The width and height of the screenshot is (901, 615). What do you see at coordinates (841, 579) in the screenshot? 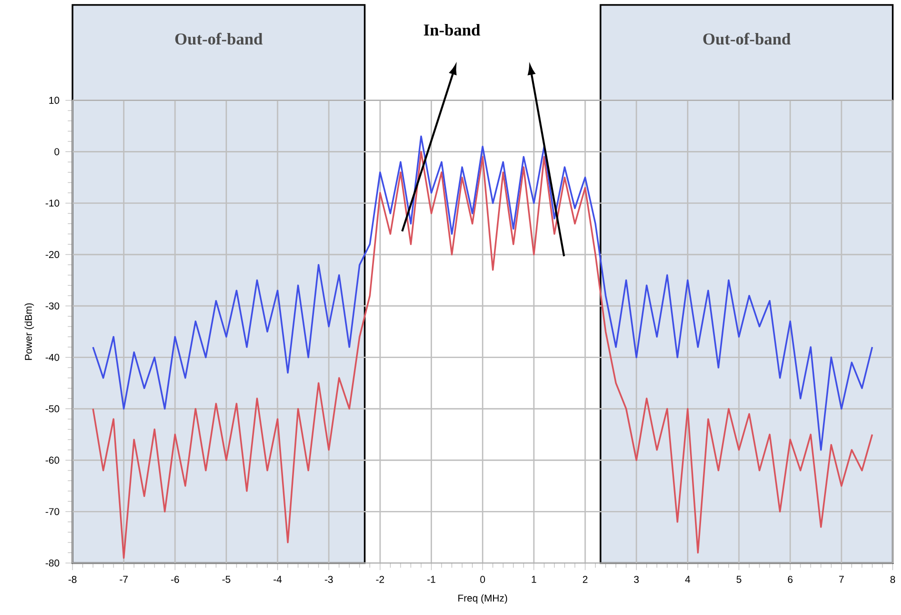
I see `x-tick-label: 7` at bounding box center [841, 579].